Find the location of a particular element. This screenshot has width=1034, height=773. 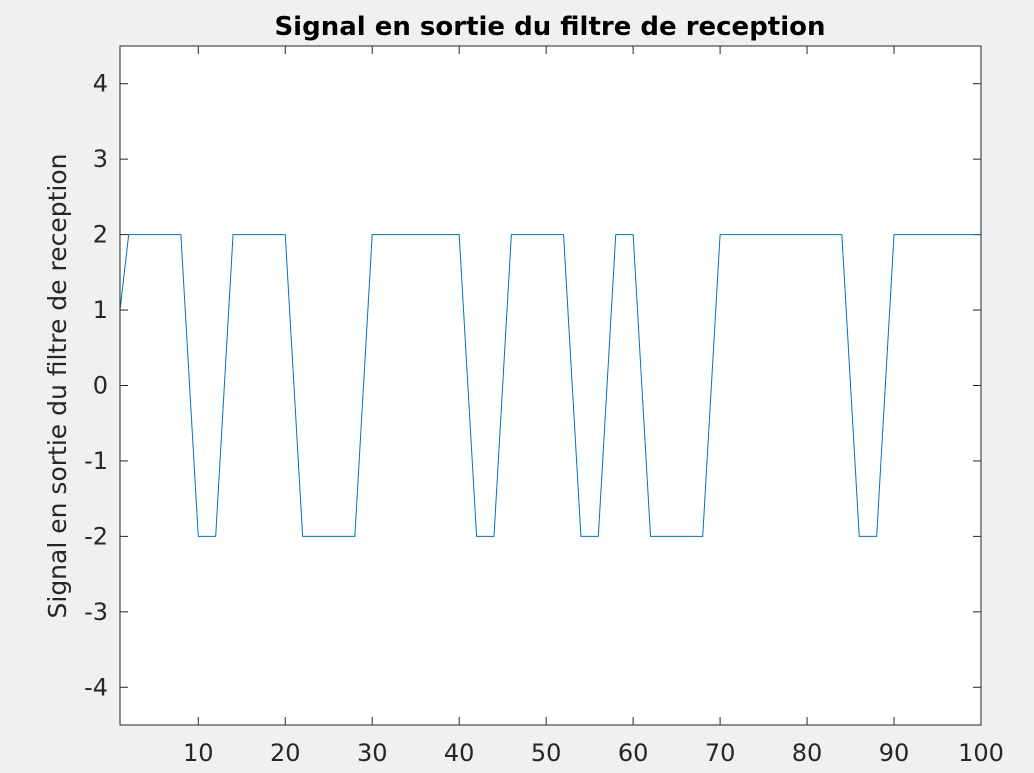

y-tick-label: -3 is located at coordinates (96, 612).